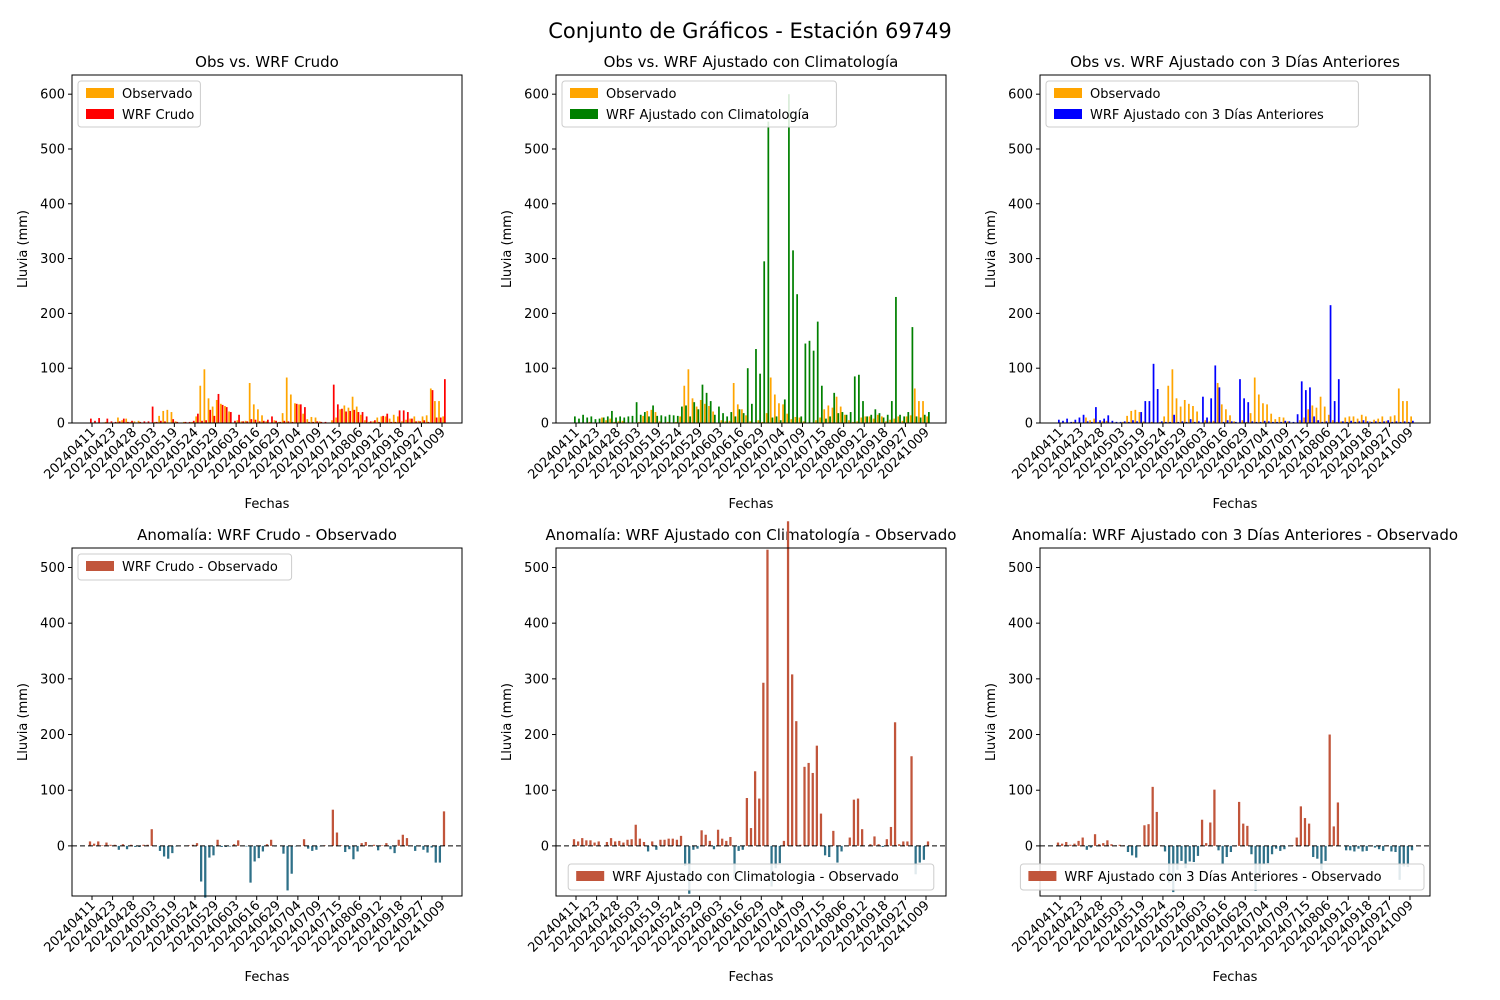  I want to click on chart-title: Obs vs. WRF Crudo, so click(267, 62).